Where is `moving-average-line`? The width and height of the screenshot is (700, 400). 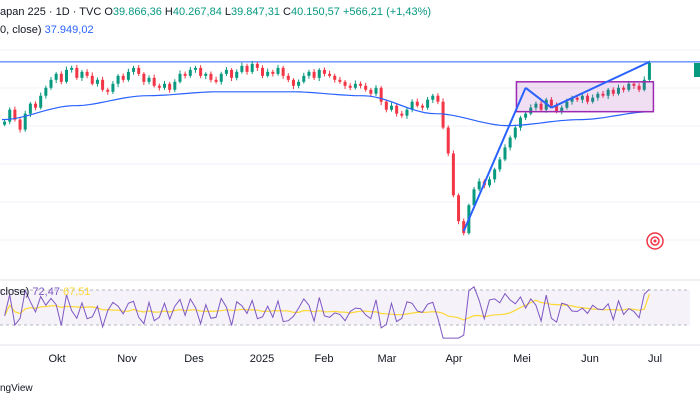
moving-average-line is located at coordinates (327, 109).